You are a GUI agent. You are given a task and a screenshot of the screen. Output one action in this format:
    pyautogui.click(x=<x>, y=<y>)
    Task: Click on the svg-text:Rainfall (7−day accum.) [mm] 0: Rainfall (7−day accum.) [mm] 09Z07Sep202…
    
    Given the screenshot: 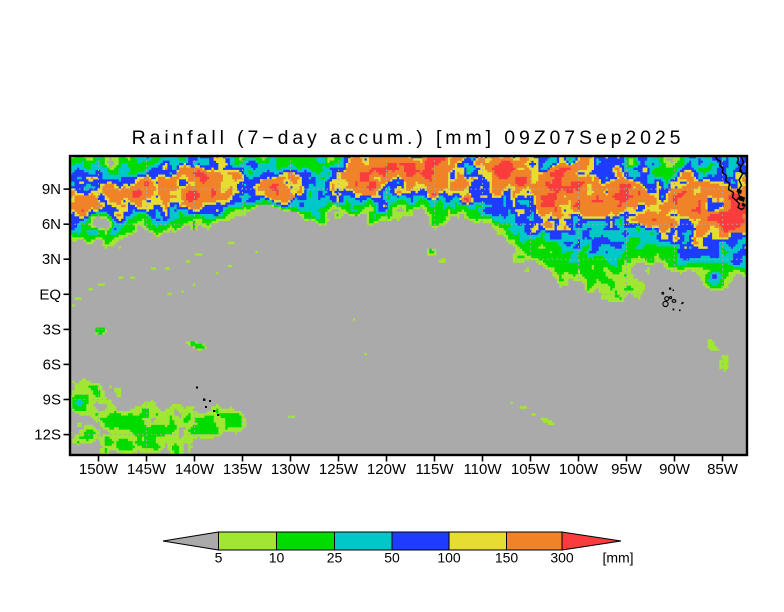 What is the action you would take?
    pyautogui.click(x=408, y=138)
    